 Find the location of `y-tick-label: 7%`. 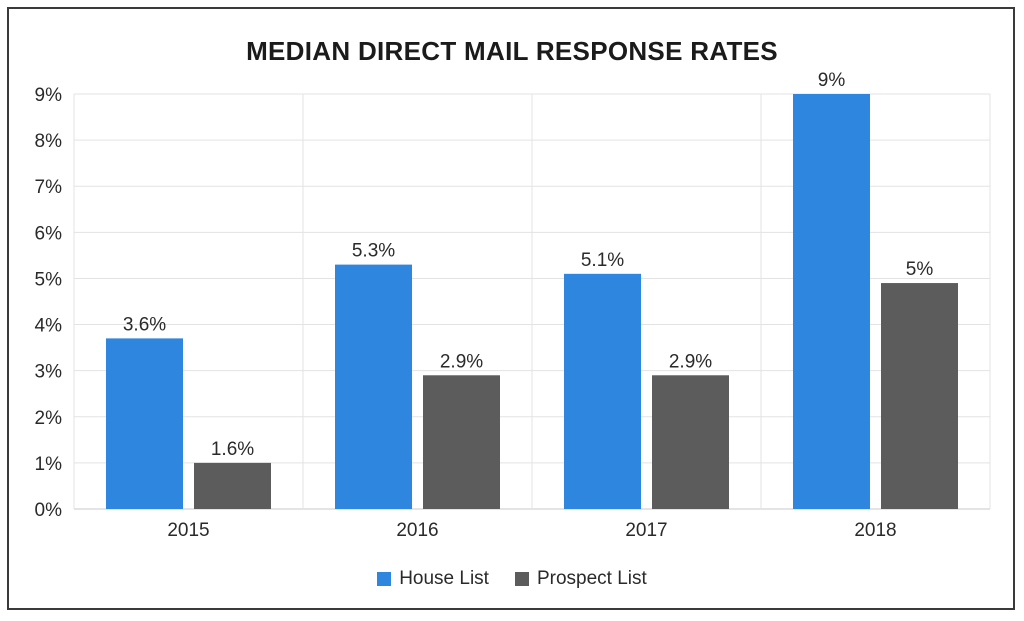

y-tick-label: 7% is located at coordinates (49, 187).